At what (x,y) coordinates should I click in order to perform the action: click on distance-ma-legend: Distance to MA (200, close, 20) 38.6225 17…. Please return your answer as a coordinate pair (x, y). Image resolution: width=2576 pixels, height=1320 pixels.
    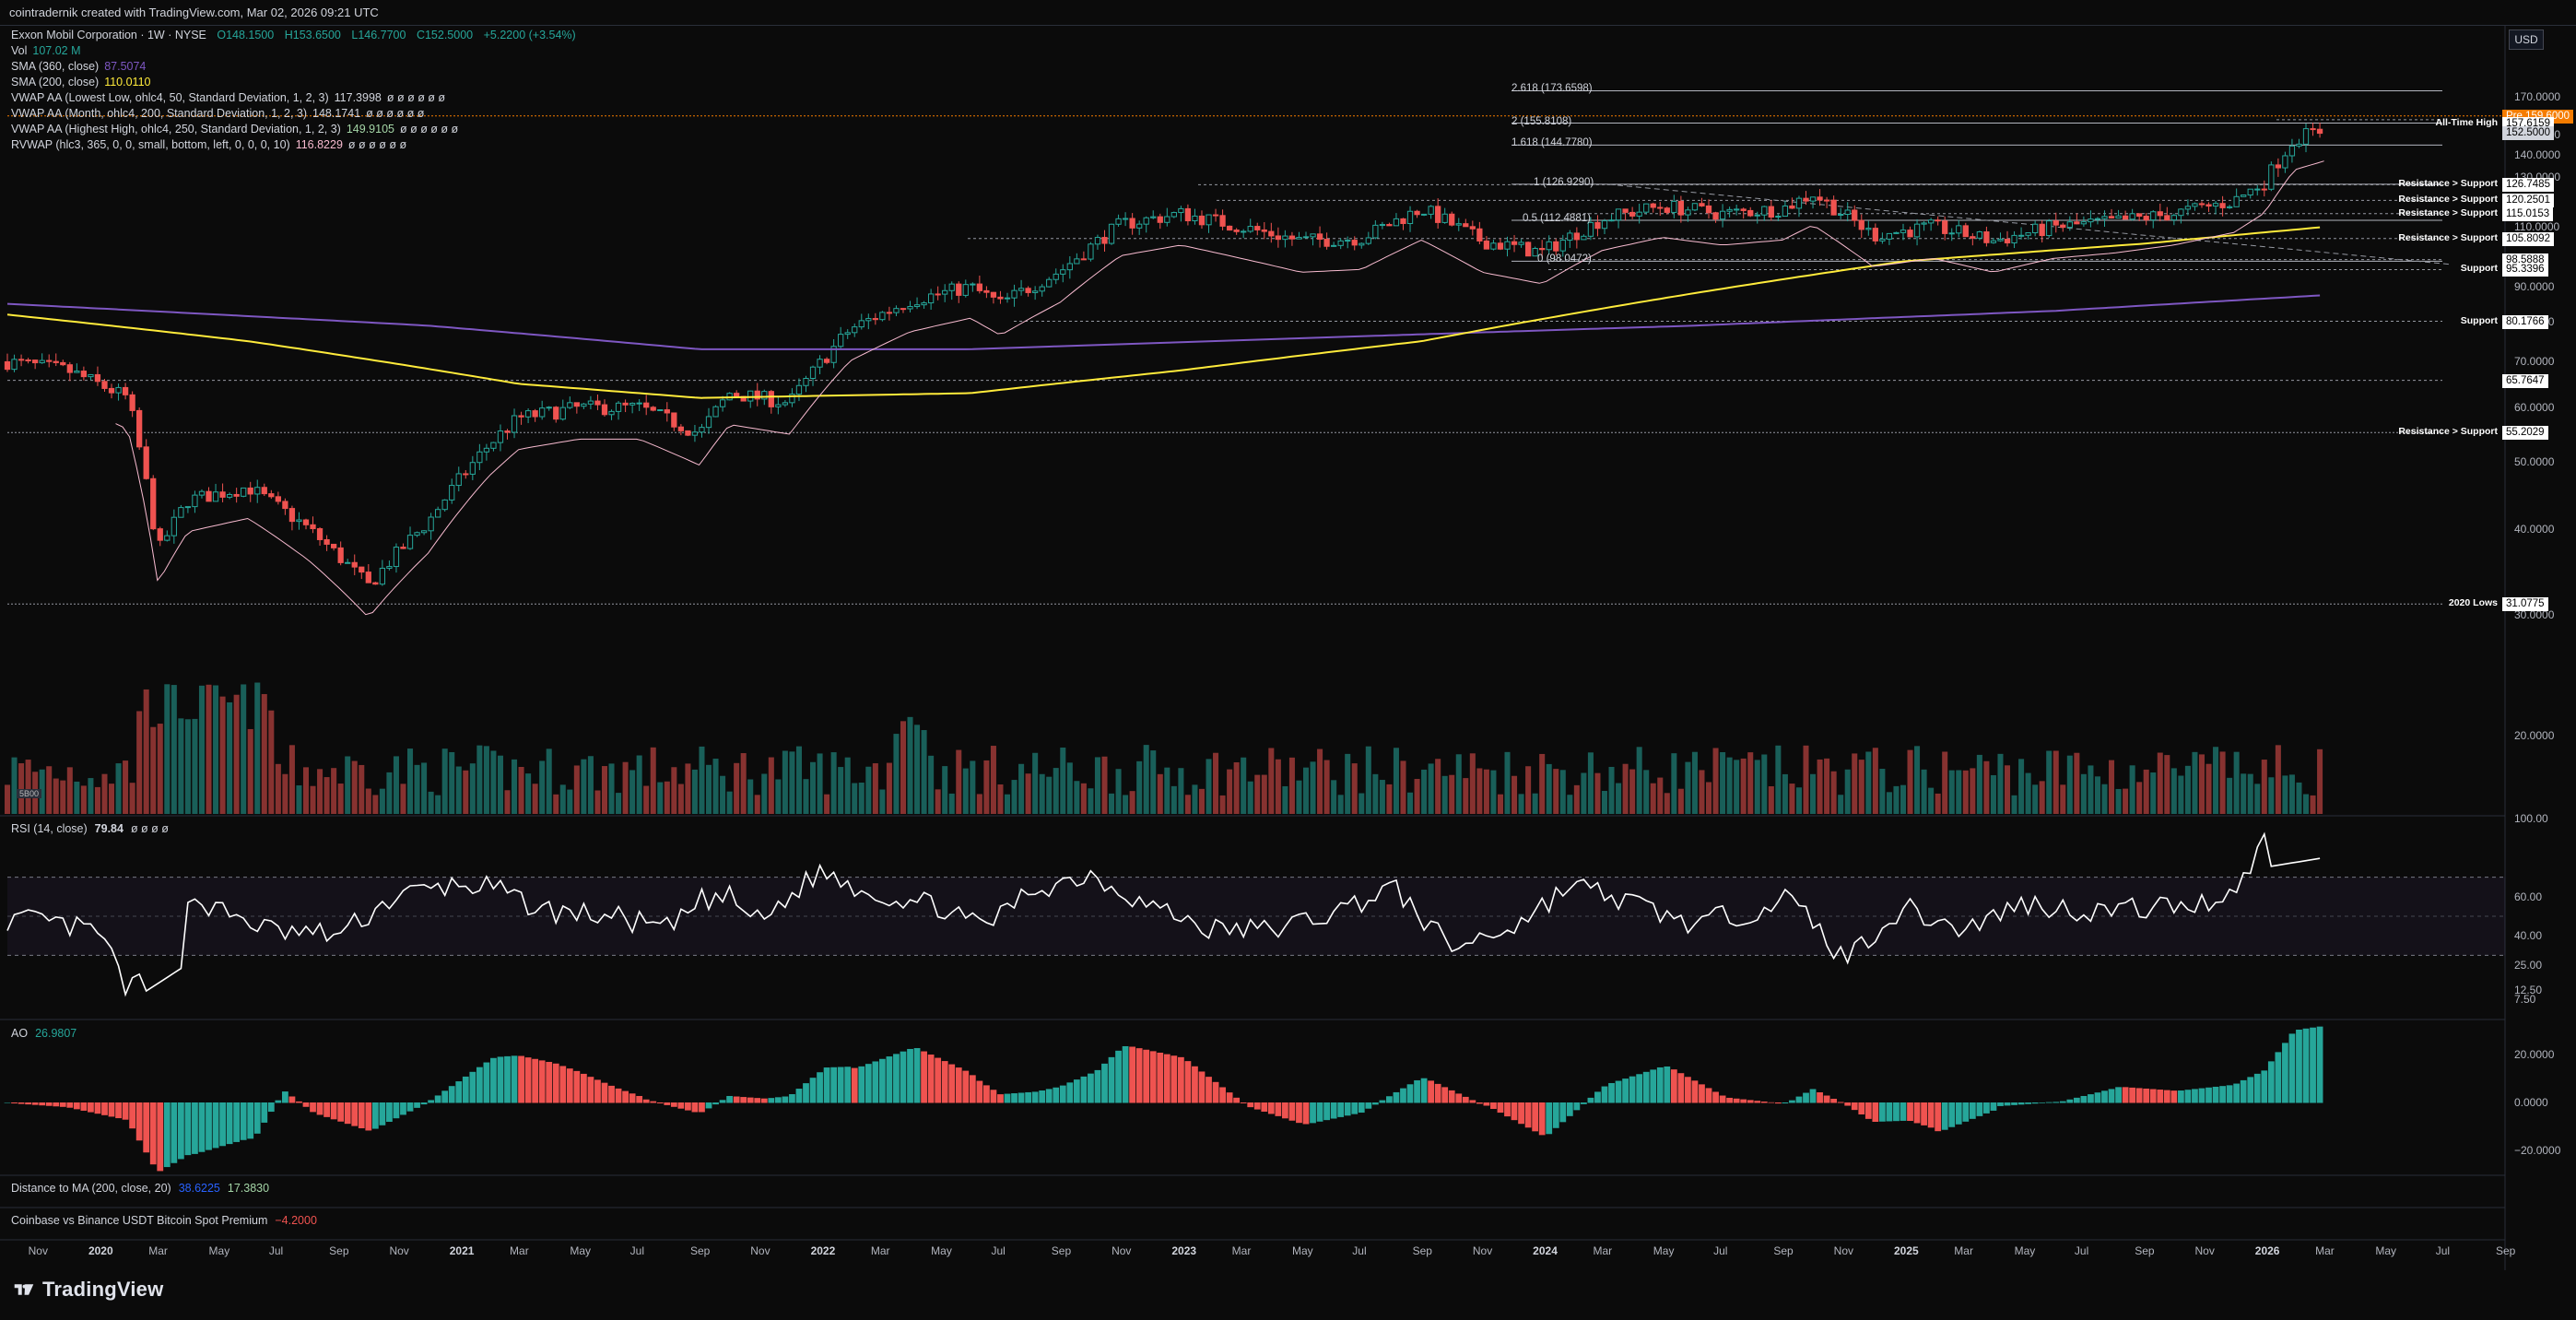
    Looking at the image, I should click on (140, 1188).